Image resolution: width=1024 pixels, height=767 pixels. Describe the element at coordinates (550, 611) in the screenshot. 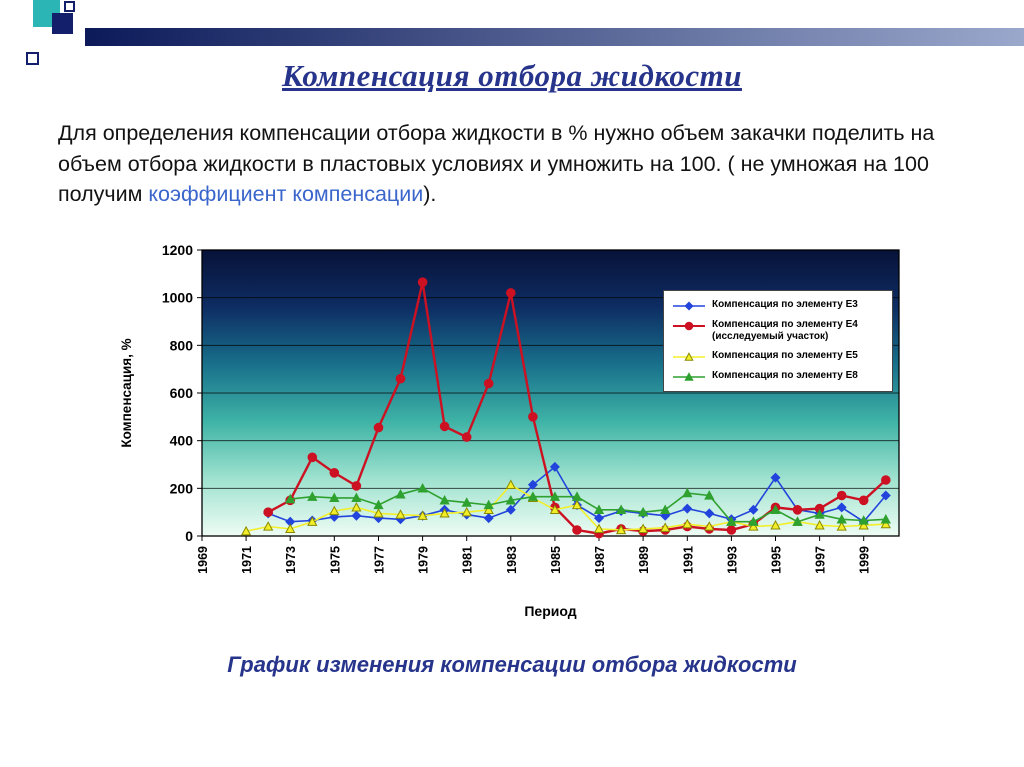

I see `svg-text: Период` at that location.